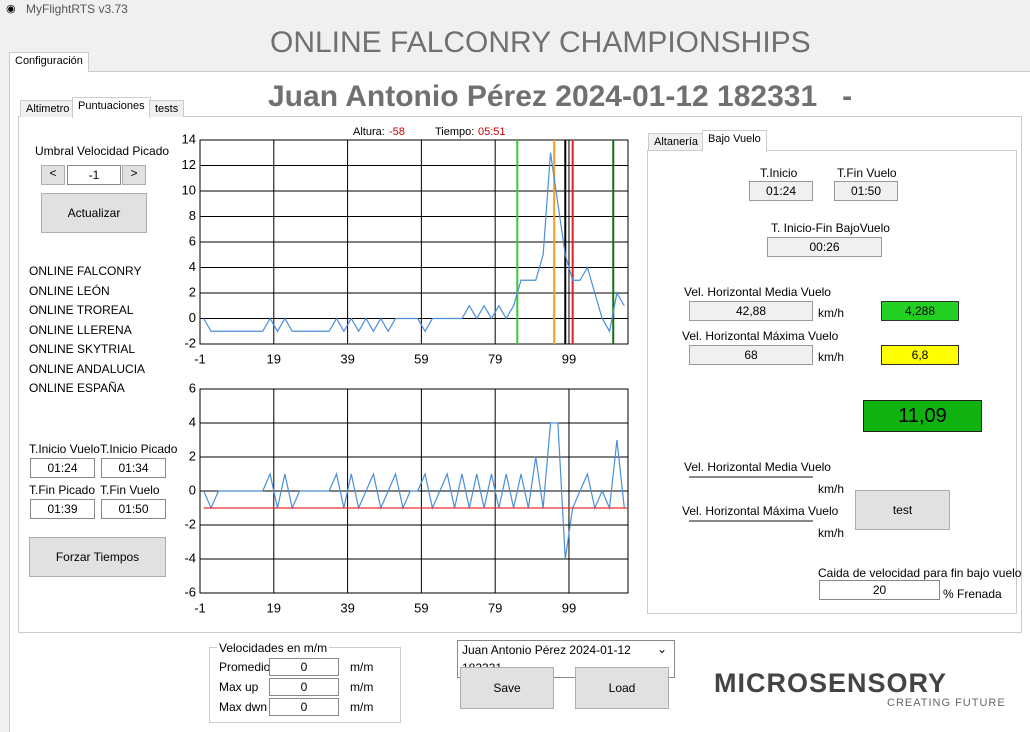 This screenshot has height=732, width=1030. Describe the element at coordinates (734, 141) in the screenshot. I see `tab: Bajo Vuelo` at that location.